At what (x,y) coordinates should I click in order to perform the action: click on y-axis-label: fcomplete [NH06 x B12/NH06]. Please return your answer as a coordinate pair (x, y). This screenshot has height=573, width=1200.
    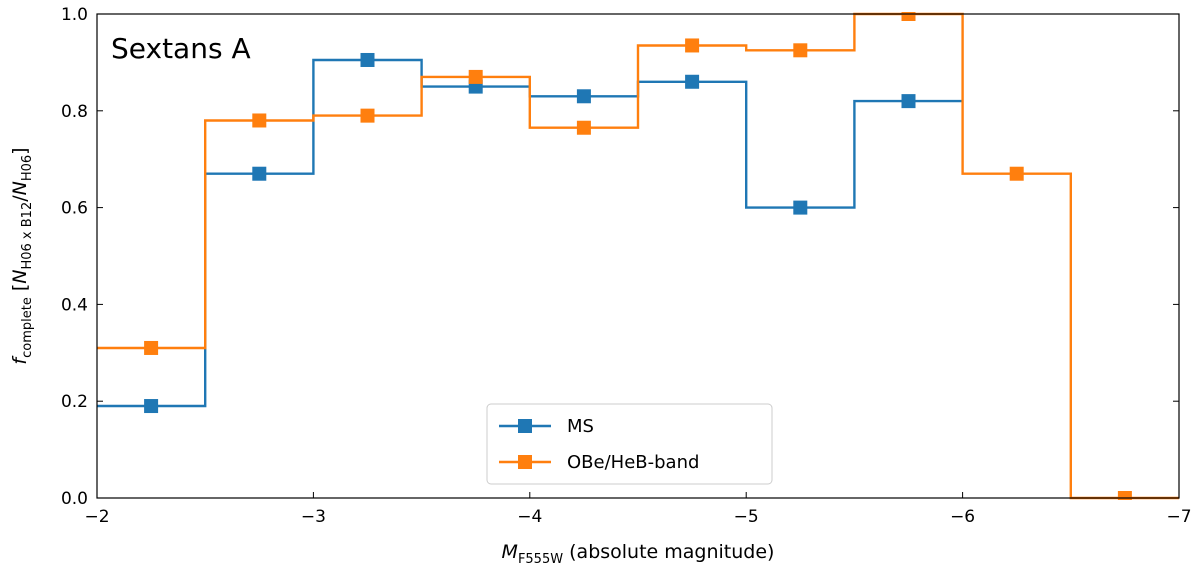
    Looking at the image, I should click on (22, 255).